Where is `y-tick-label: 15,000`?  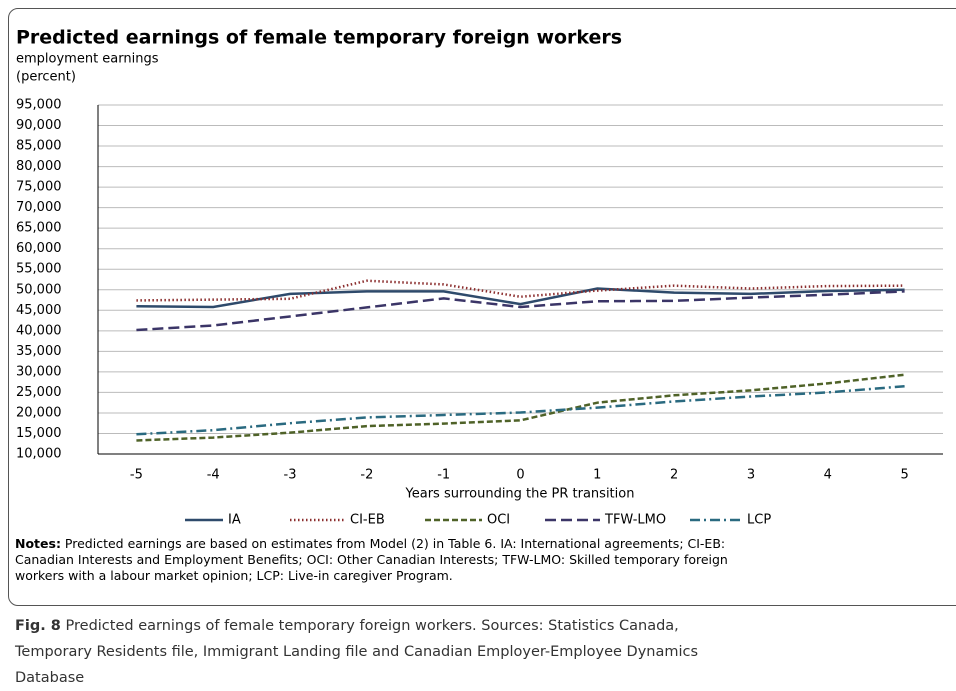 y-tick-label: 15,000 is located at coordinates (39, 433).